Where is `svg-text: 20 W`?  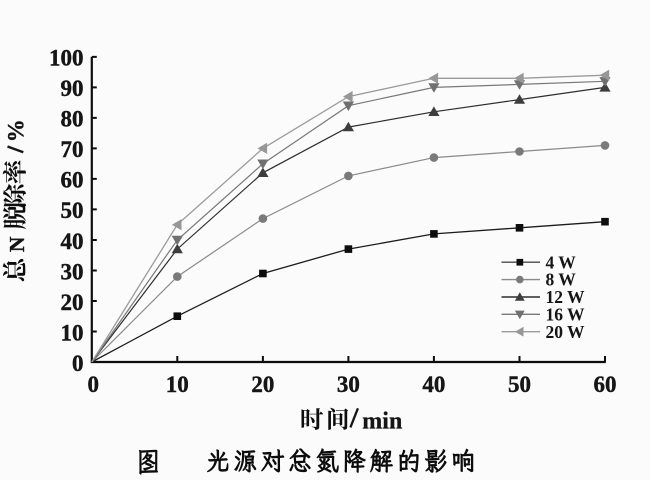 svg-text: 20 W is located at coordinates (566, 332).